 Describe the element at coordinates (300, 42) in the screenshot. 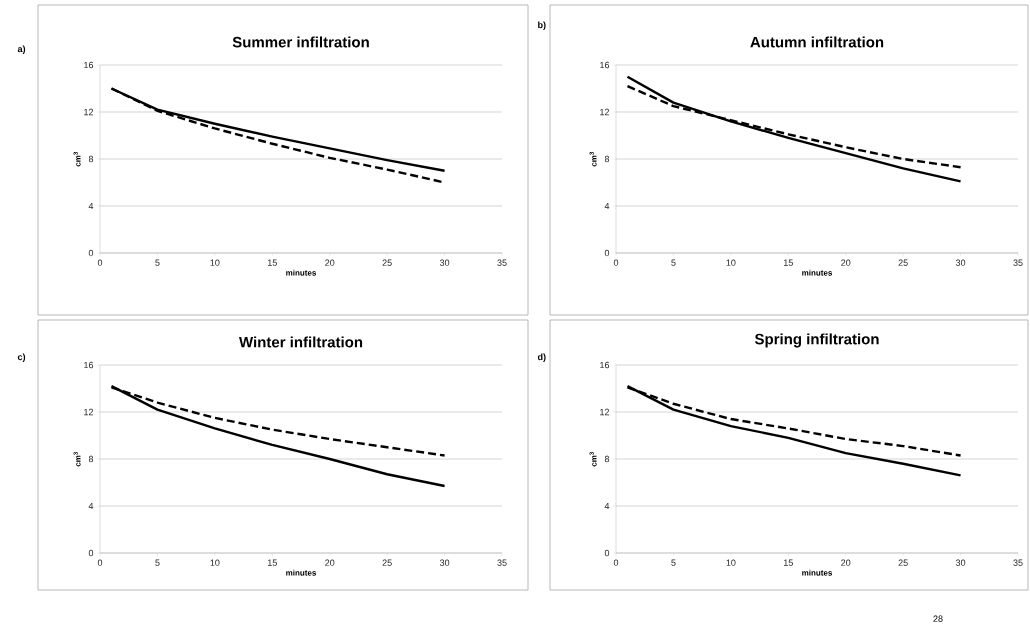

I see `chart-title: Summer infiltration` at that location.